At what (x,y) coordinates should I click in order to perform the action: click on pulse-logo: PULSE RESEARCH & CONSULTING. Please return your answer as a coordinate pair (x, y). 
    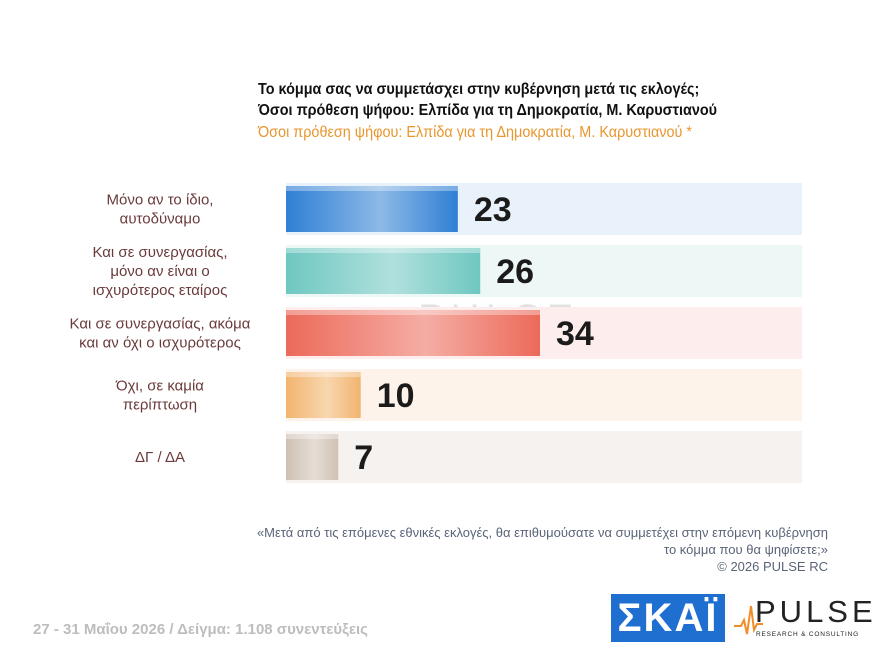
    Looking at the image, I should click on (803, 619).